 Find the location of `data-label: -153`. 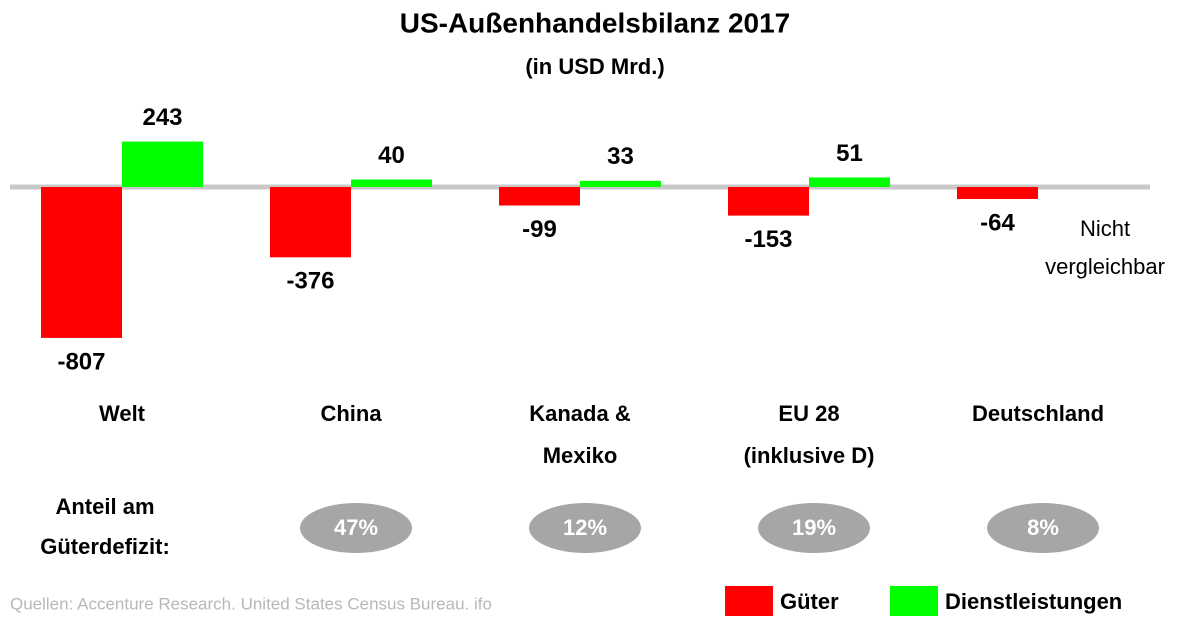

data-label: -153 is located at coordinates (768, 239).